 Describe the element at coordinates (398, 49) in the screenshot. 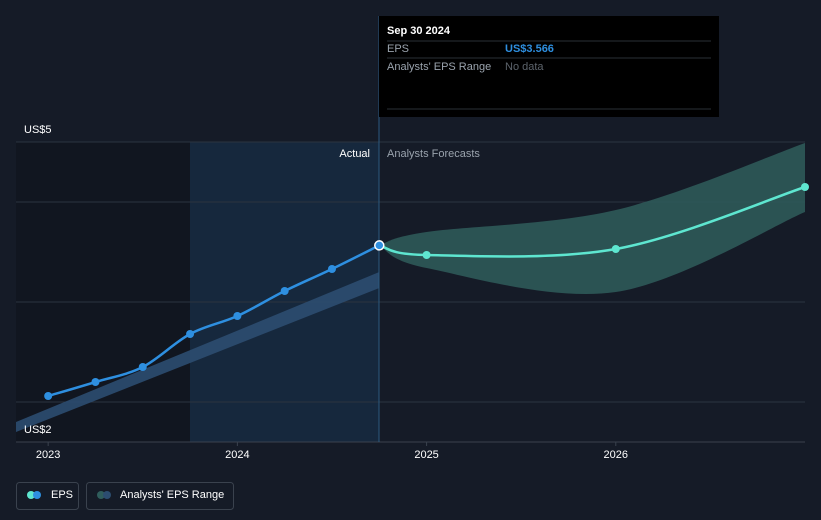

I see `tooltip-label: EPS` at that location.